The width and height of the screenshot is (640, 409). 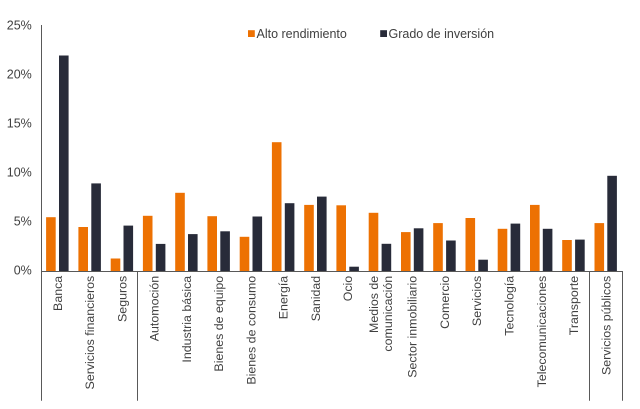 I want to click on svg-text: Grado de inversión, so click(x=442, y=34).